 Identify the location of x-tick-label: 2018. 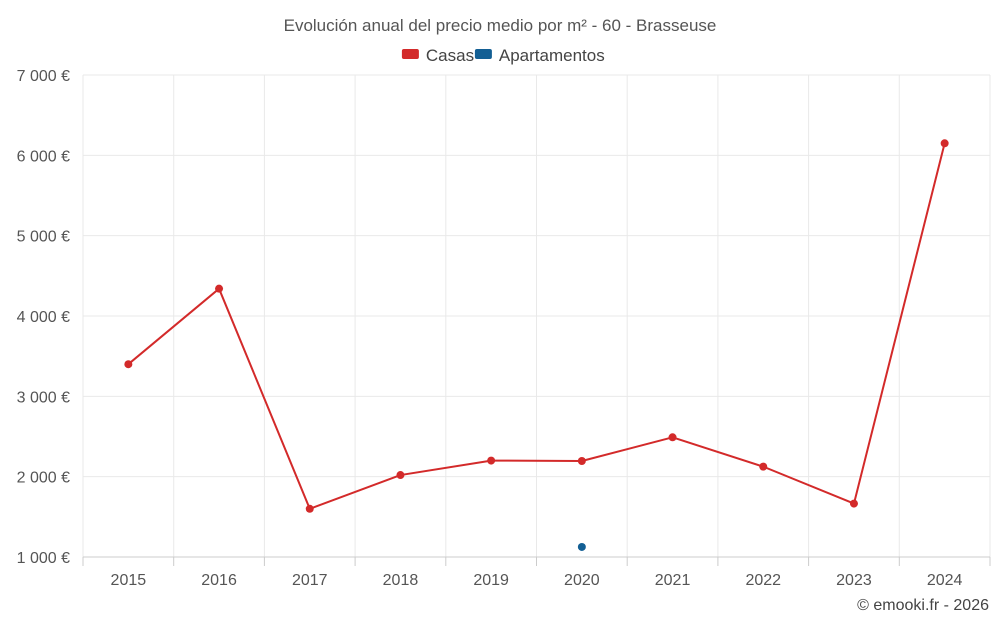
(401, 580).